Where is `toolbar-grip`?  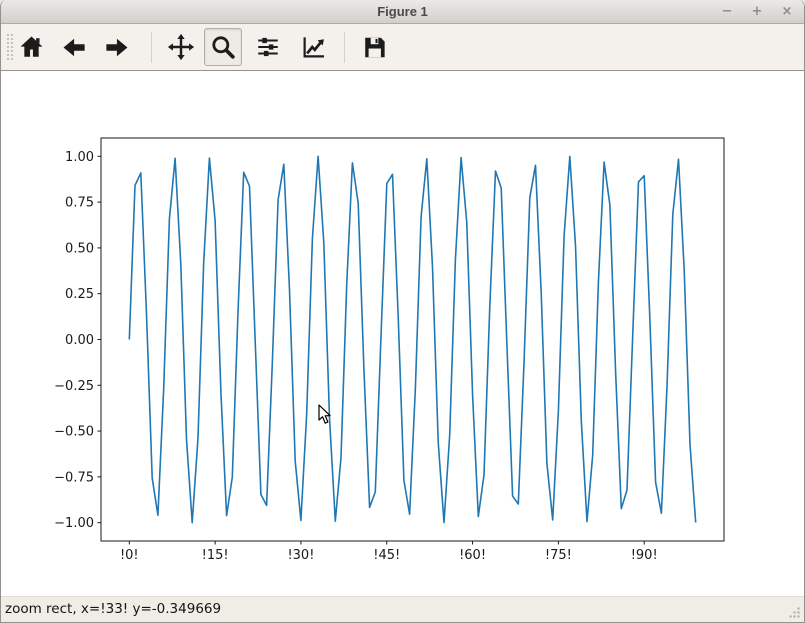
toolbar-grip is located at coordinates (10, 47).